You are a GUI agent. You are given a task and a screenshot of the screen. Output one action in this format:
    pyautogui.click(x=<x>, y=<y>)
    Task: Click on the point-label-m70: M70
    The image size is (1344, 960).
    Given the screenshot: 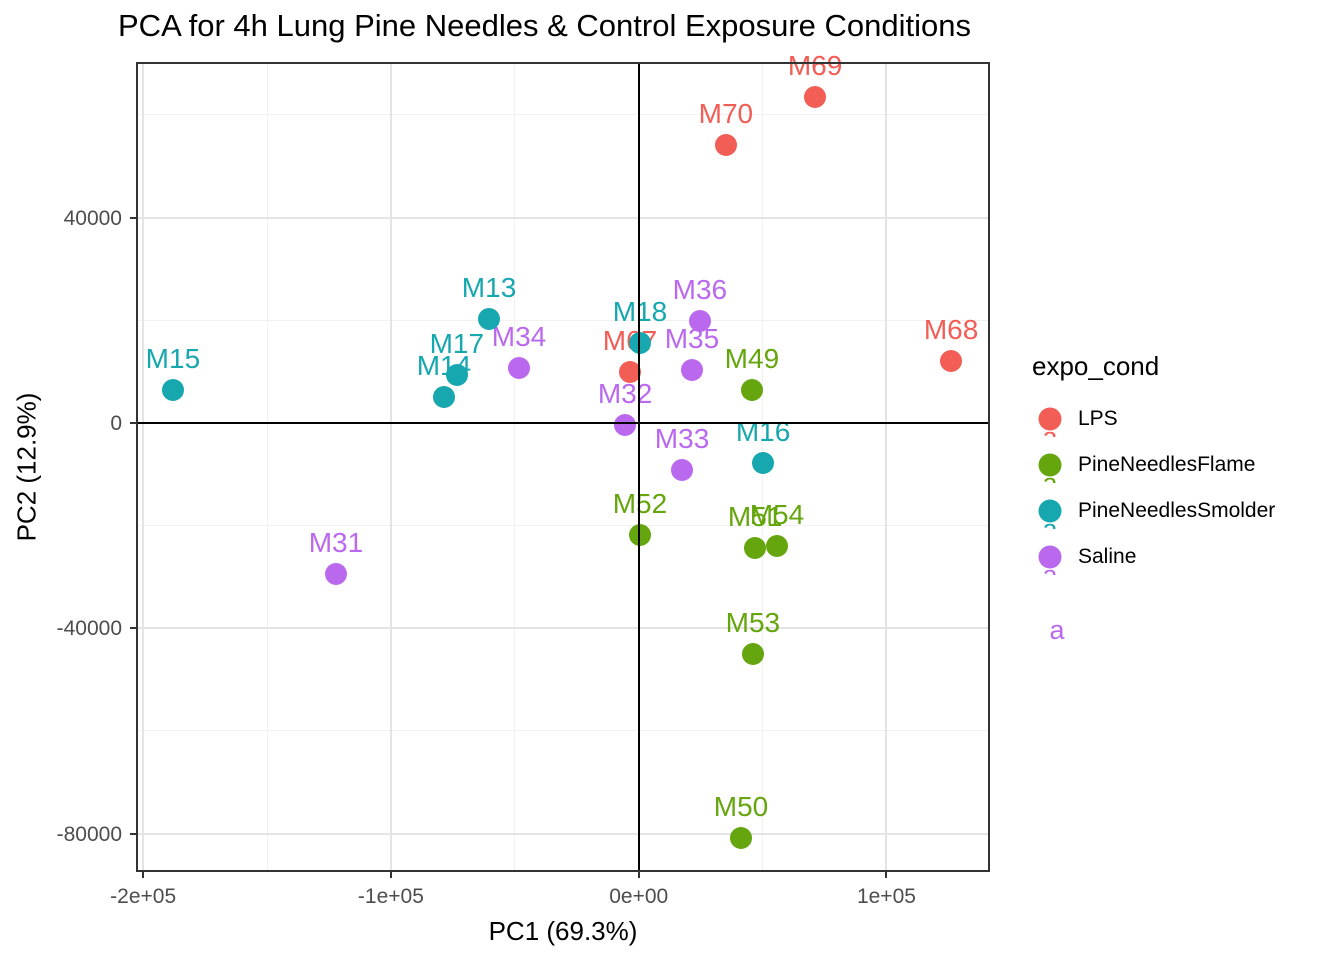 What is the action you would take?
    pyautogui.click(x=726, y=114)
    